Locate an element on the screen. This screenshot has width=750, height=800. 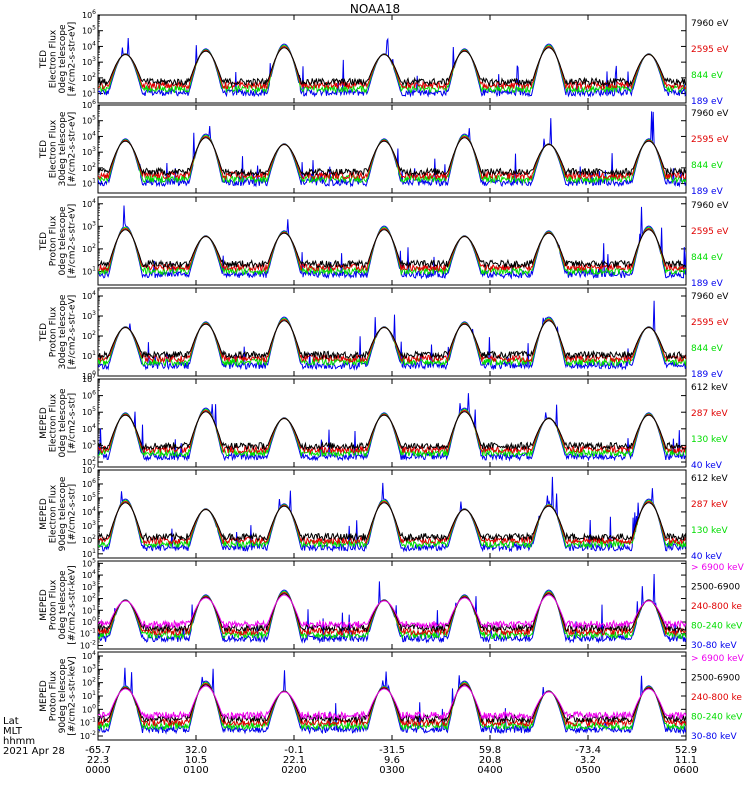
x-axis-row-label-mlt: MLT is located at coordinates (12, 731).